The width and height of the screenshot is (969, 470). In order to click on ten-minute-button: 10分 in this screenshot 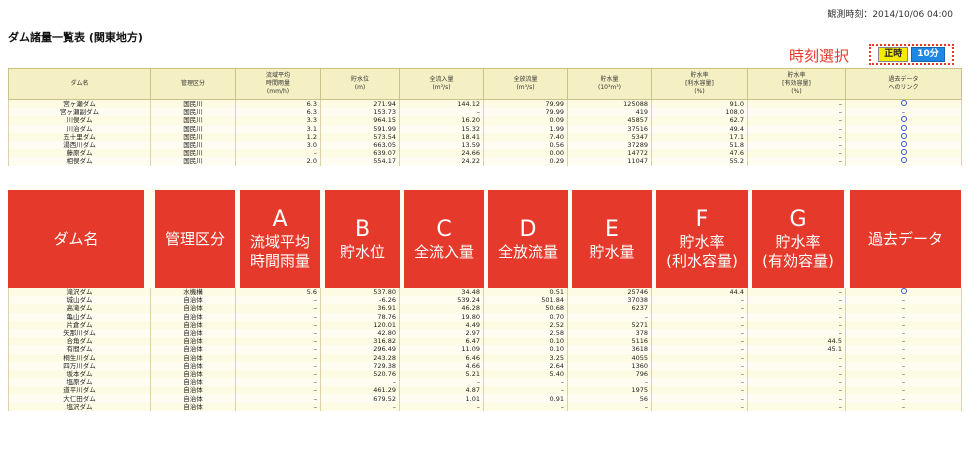, I will do `click(928, 54)`.